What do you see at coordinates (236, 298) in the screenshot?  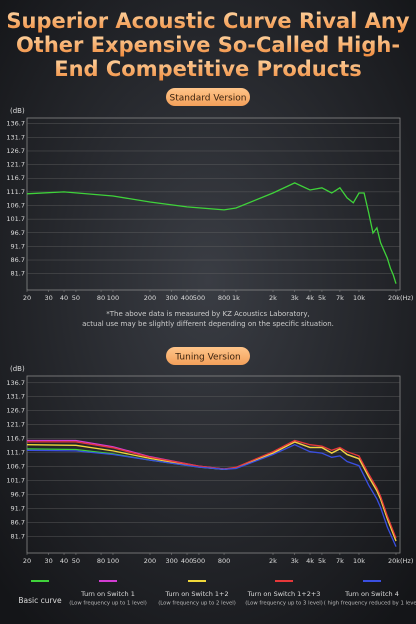 I see `x-tick-label: 1k` at bounding box center [236, 298].